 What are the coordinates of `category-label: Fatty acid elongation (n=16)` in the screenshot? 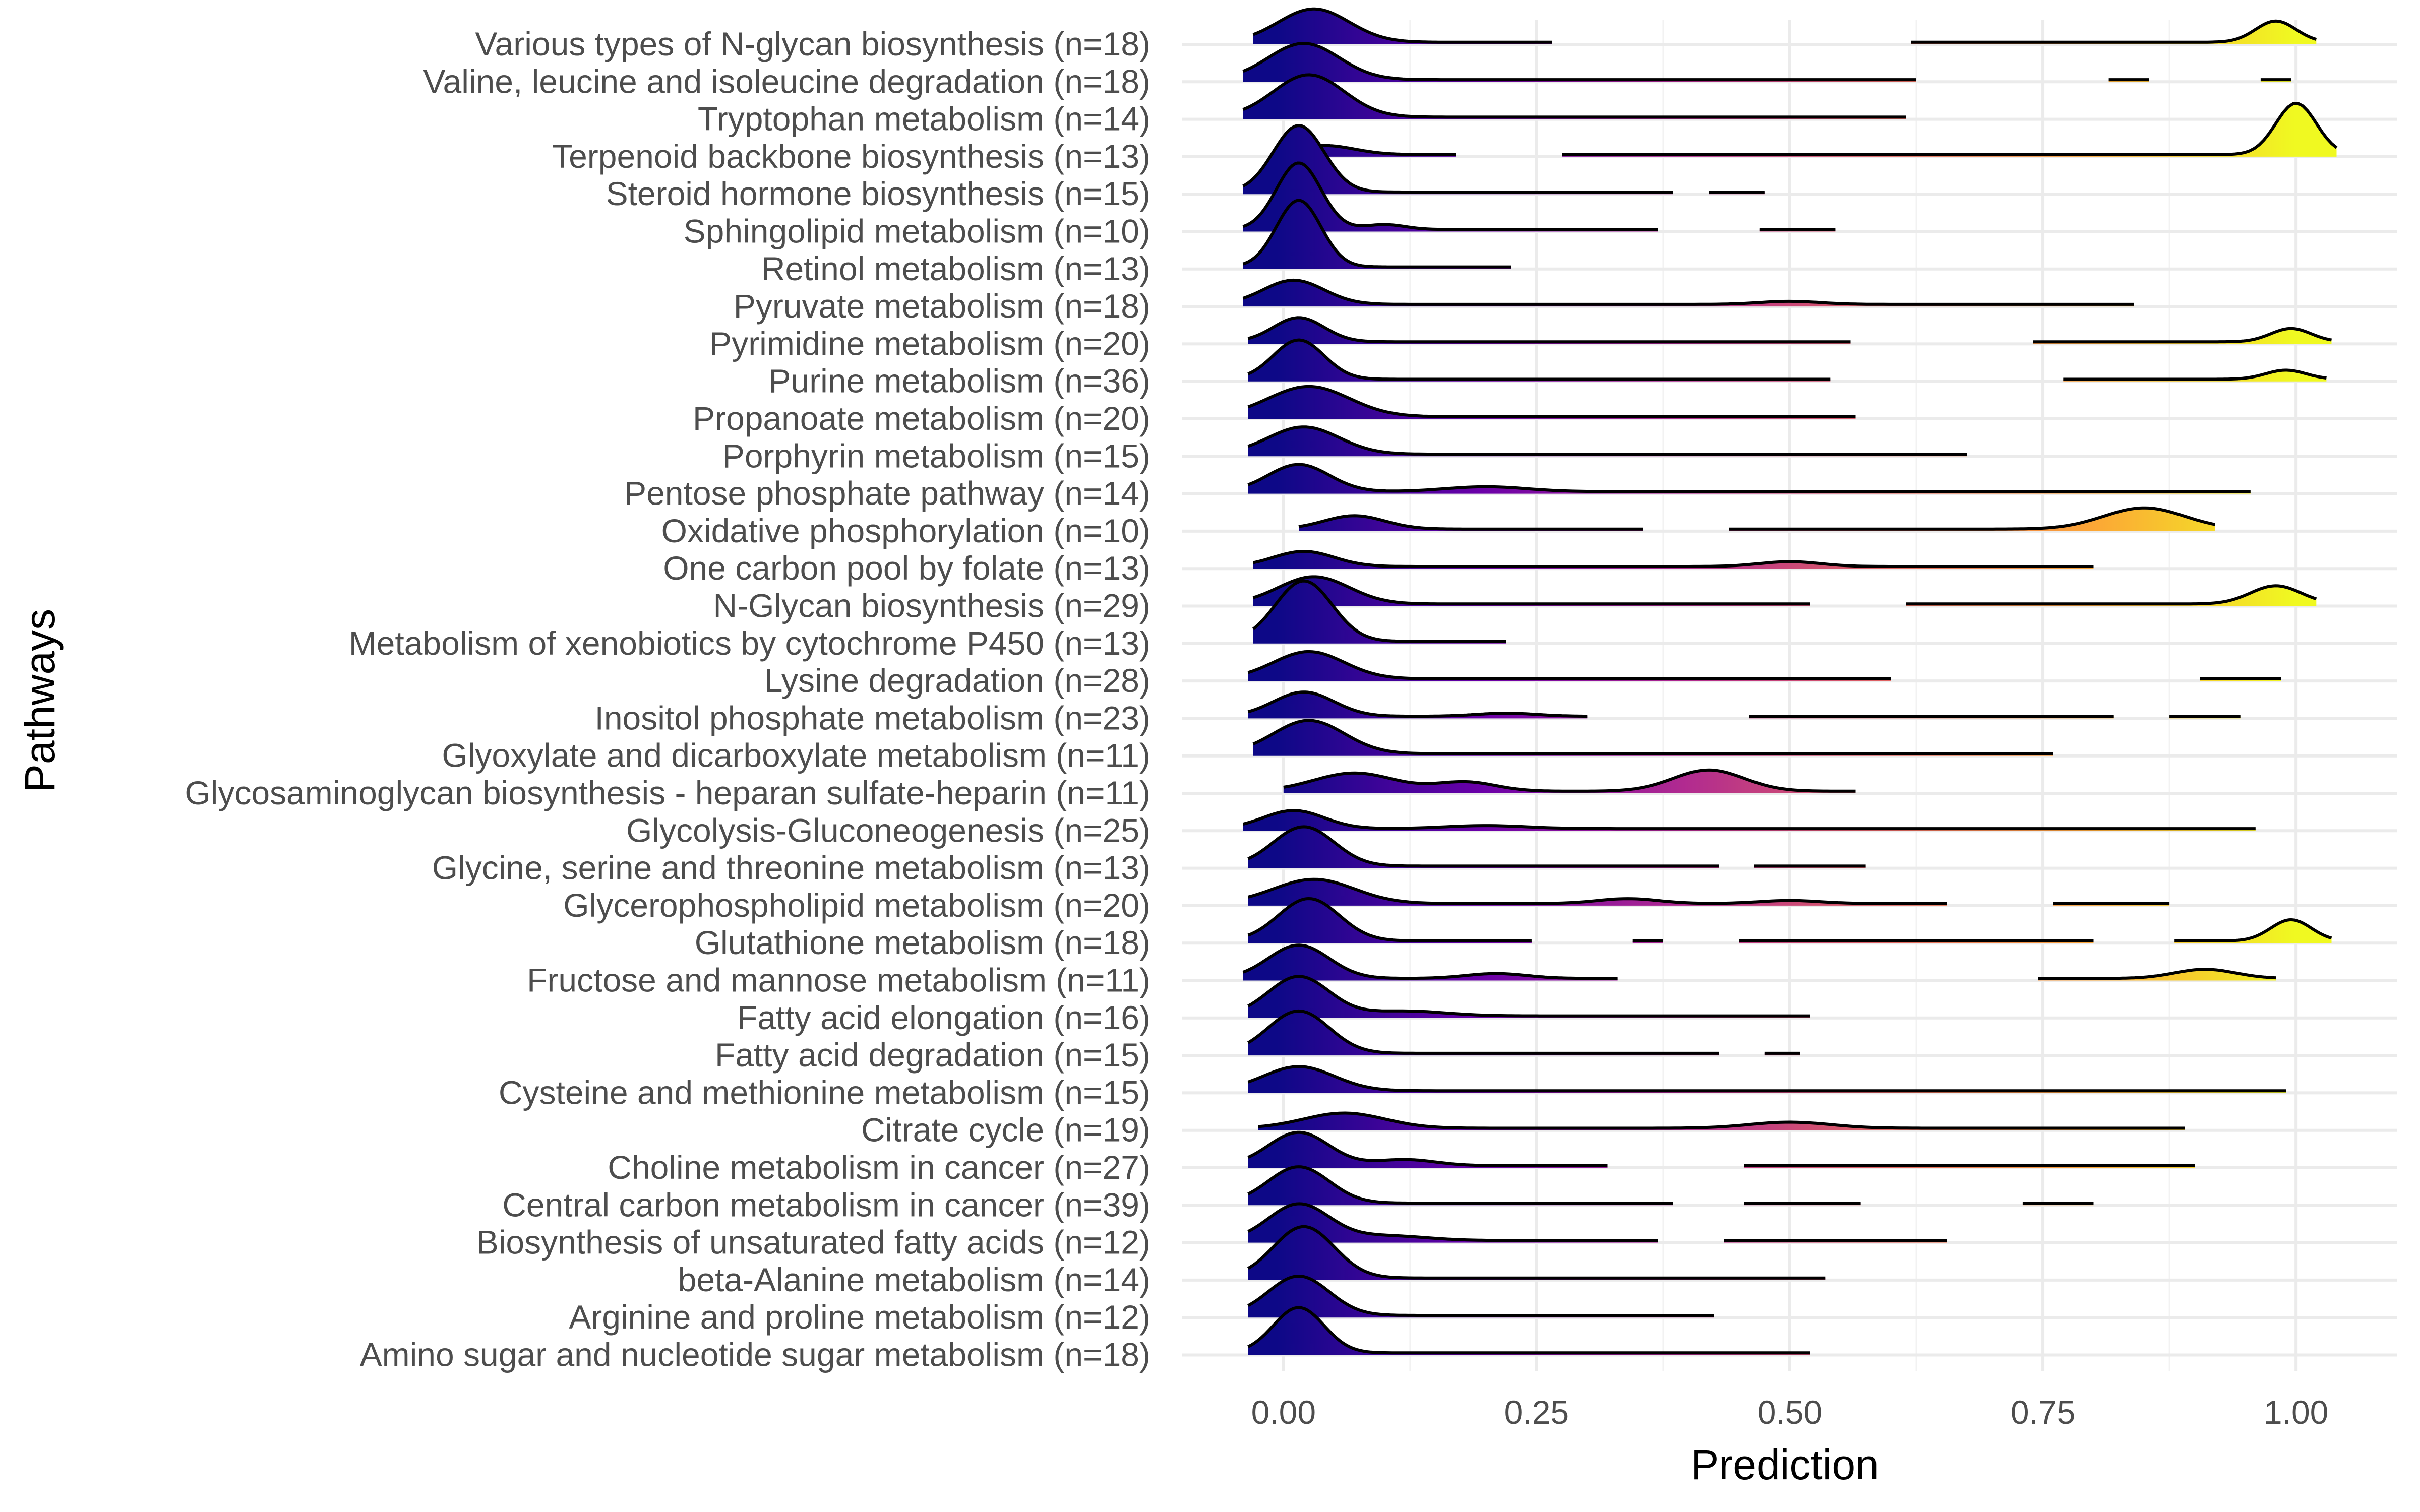 It's located at (944, 1018).